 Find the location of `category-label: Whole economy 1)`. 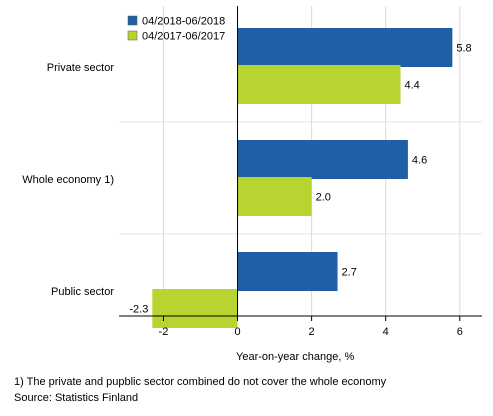

category-label: Whole economy 1) is located at coordinates (68, 180).